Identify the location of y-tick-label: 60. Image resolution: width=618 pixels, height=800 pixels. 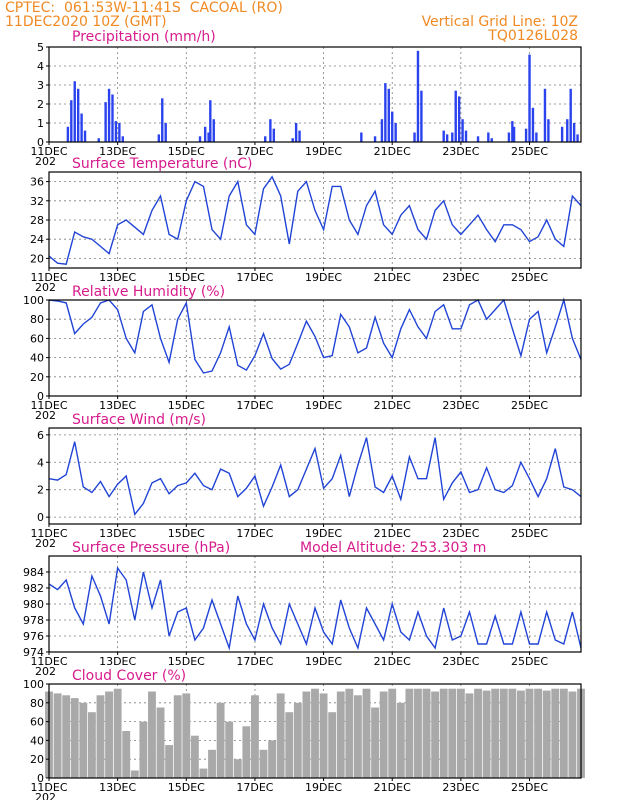
(37, 338).